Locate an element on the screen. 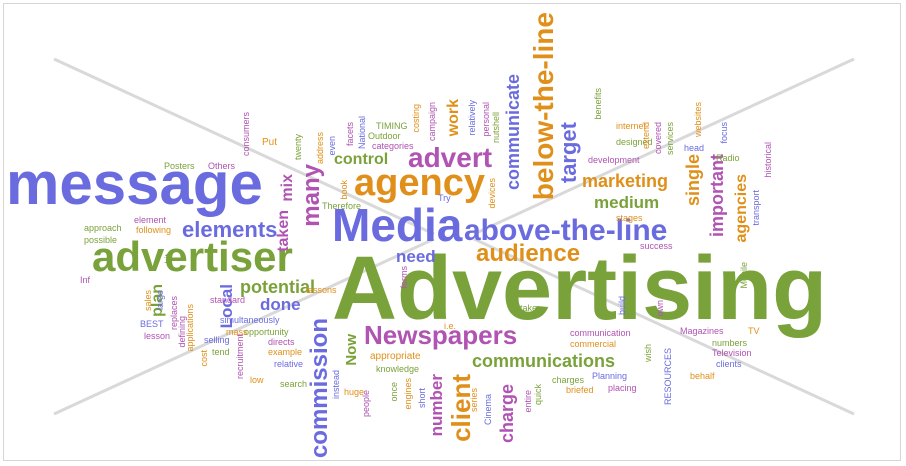  word-behalf: behalf is located at coordinates (702, 376).